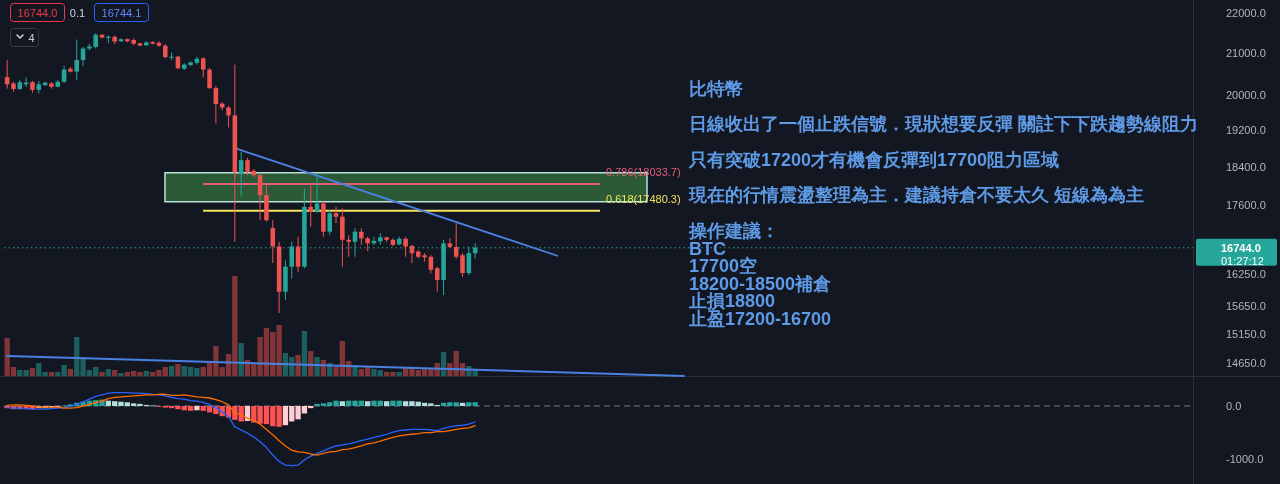 The width and height of the screenshot is (1280, 484). What do you see at coordinates (37, 12) in the screenshot?
I see `annotation: 16744.0` at bounding box center [37, 12].